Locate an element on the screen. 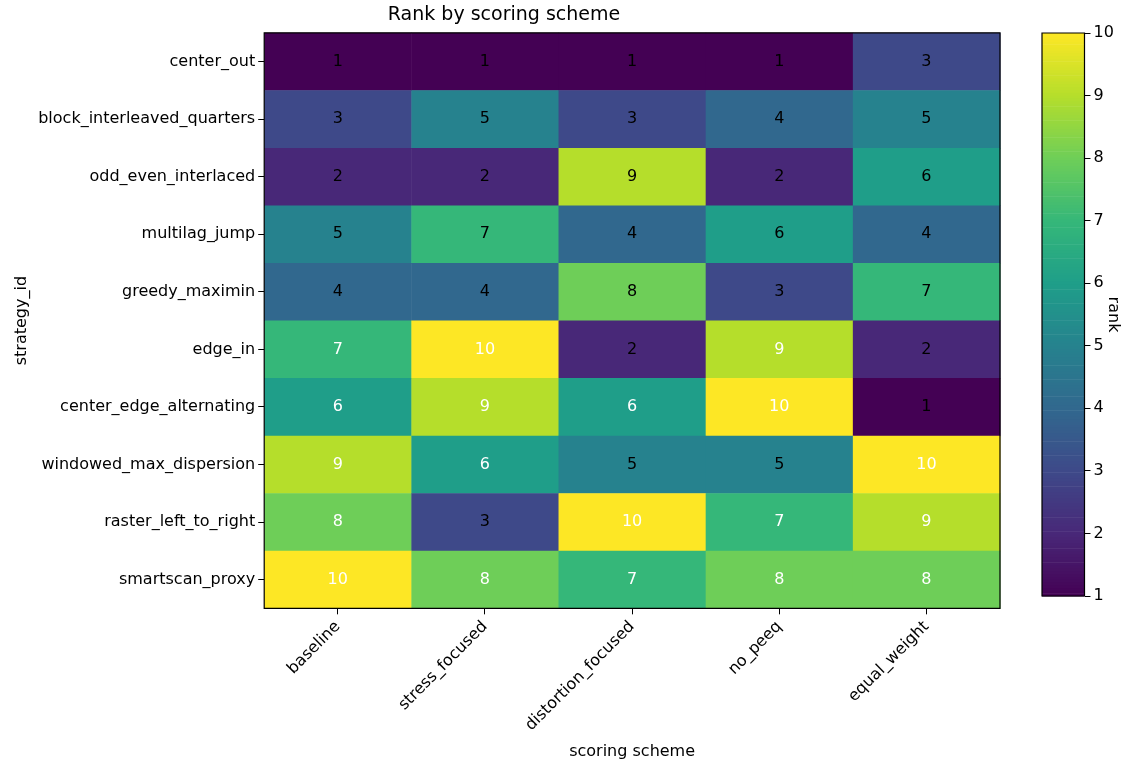  y-tick-label: windowed_max_dispersion is located at coordinates (148, 463).